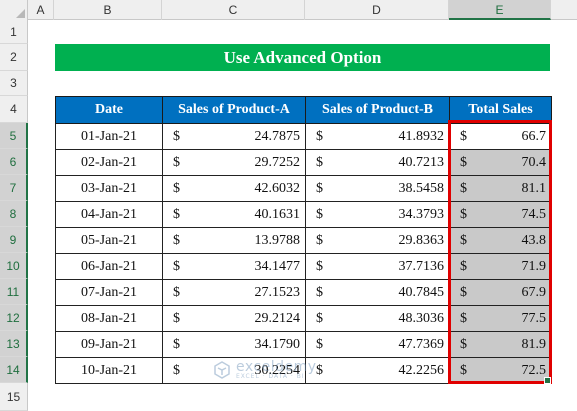  I want to click on cell-total-sales: $70.4, so click(500, 162).